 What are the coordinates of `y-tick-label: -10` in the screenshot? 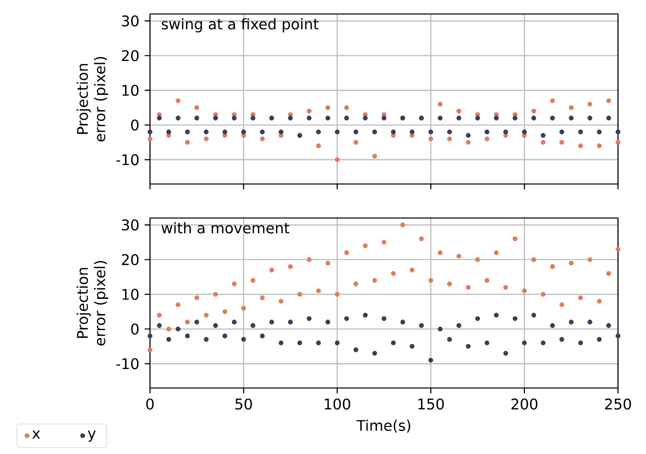 It's located at (127, 160).